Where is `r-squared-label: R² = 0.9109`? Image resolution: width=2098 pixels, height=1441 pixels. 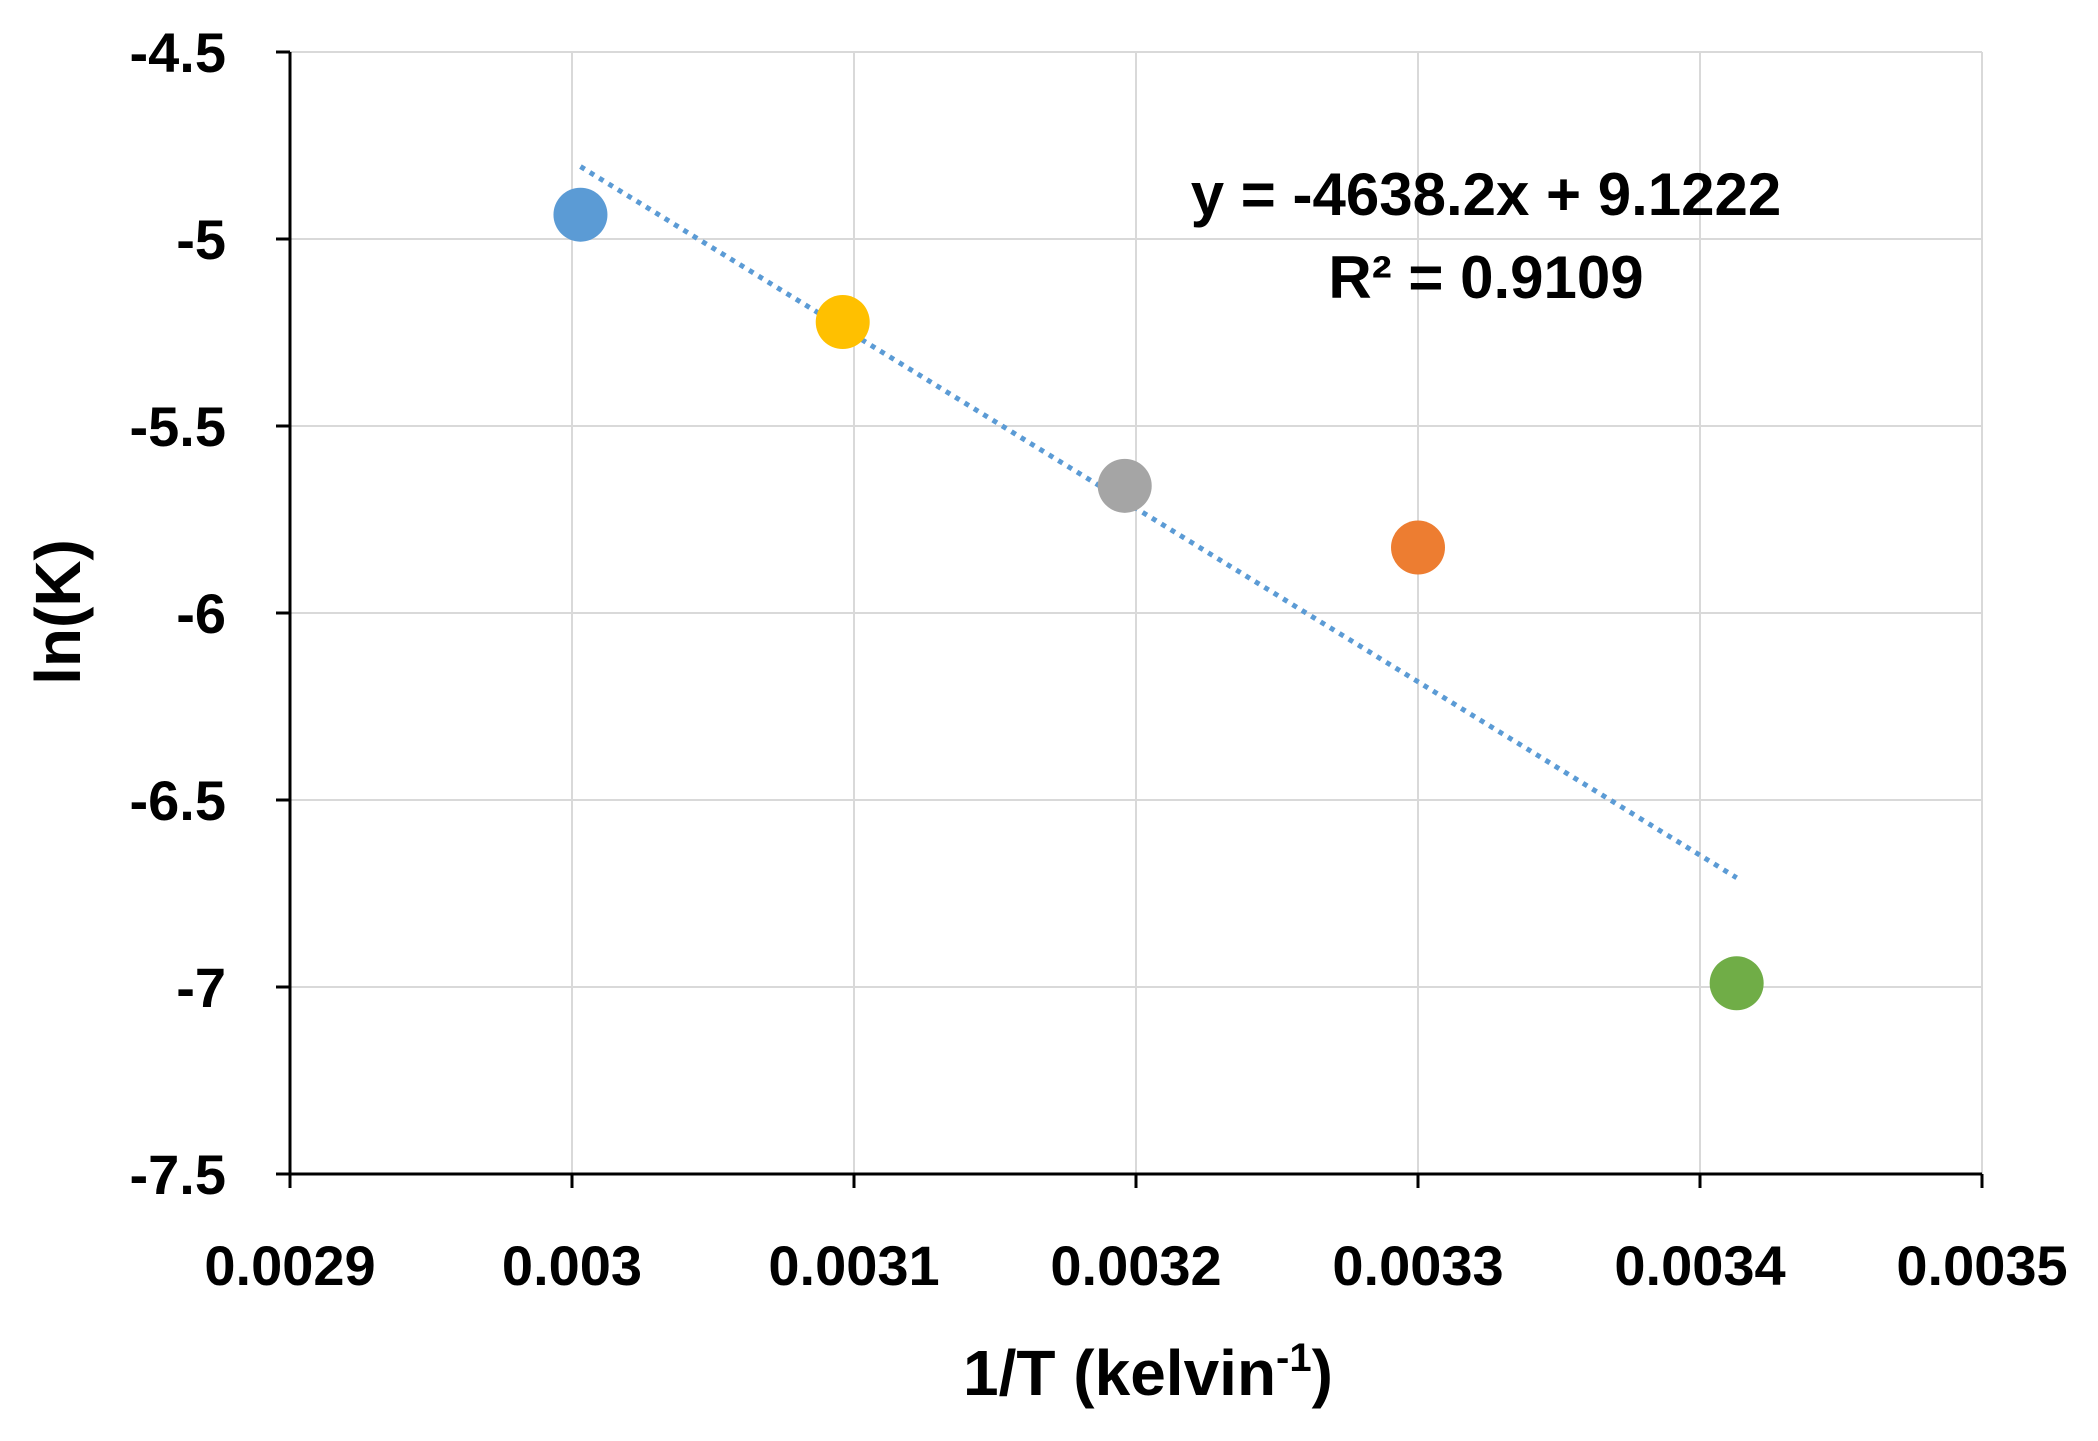 r-squared-label: R² = 0.9109 is located at coordinates (1485, 277).